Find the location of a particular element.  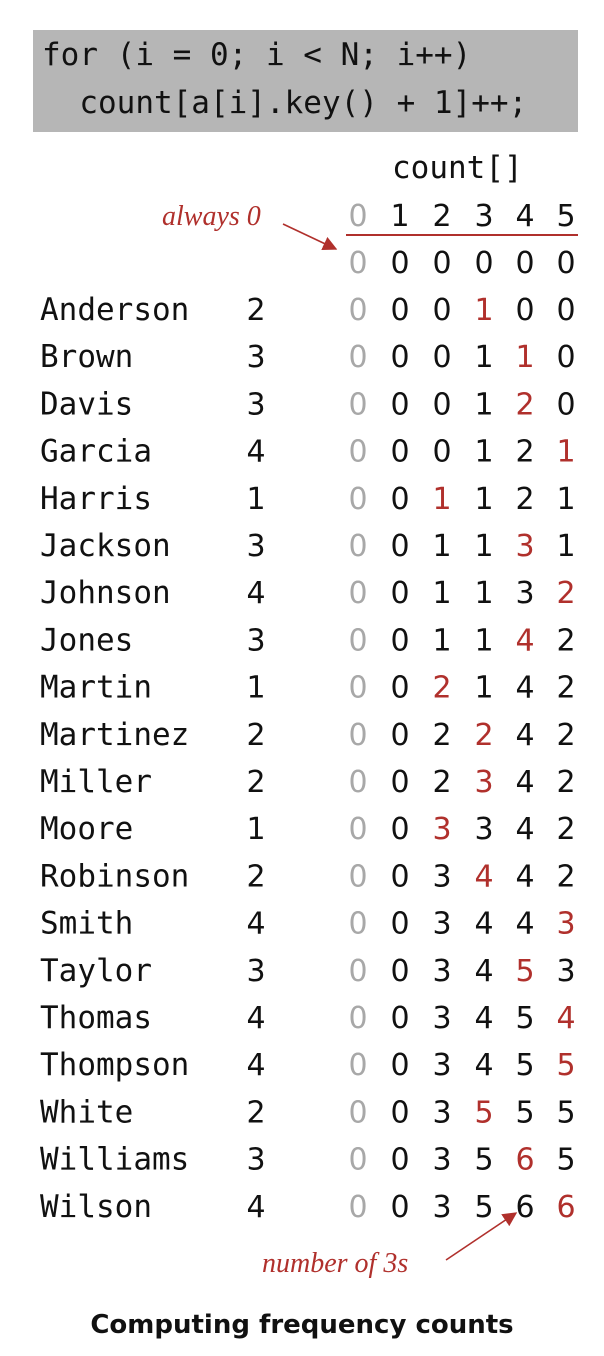

record-name: Robinson is located at coordinates (114, 876).